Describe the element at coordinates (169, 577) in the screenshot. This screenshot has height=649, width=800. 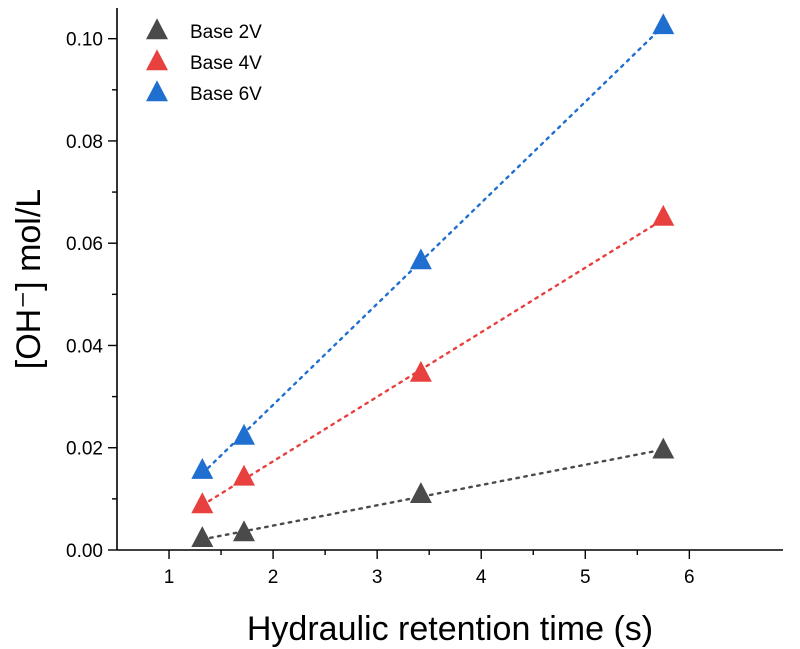
I see `x-tick-label: 1` at that location.